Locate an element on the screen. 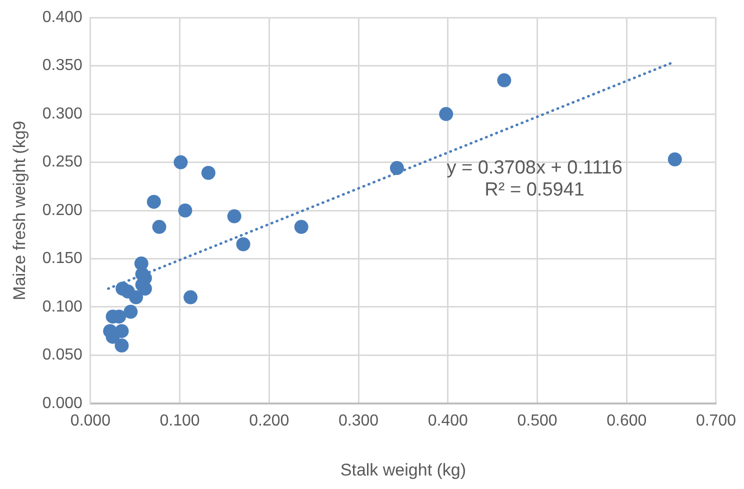 Image resolution: width=744 pixels, height=489 pixels. x-tick-label: 0.500 is located at coordinates (537, 421).